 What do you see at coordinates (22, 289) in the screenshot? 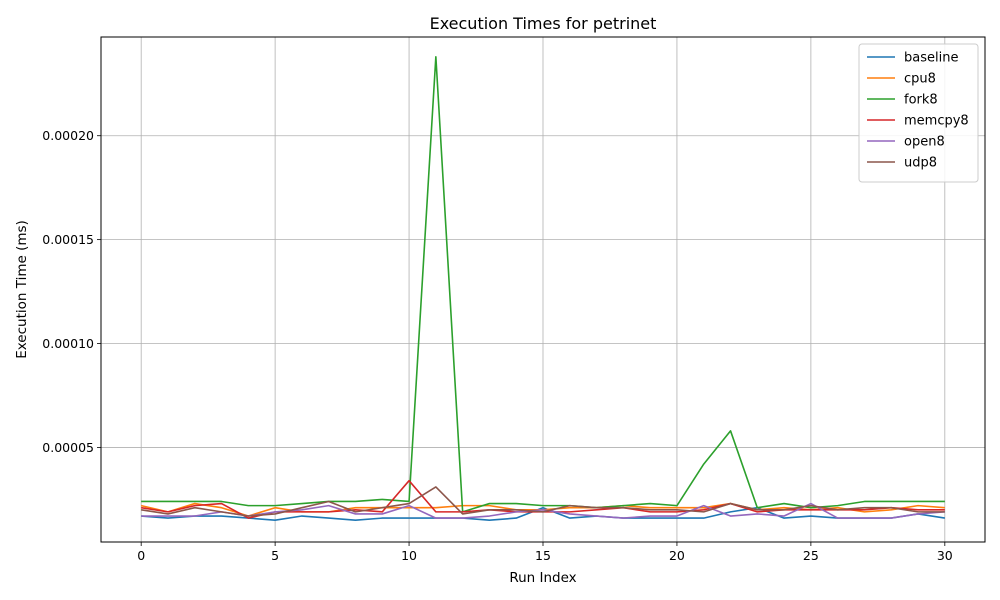
I see `y-axis-label: Execution Time (ms)` at bounding box center [22, 289].